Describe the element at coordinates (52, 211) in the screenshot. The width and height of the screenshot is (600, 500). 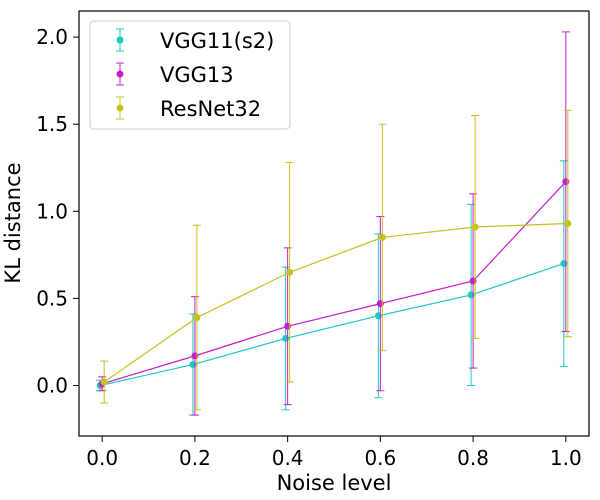
I see `y-tick-label: 1.0` at that location.